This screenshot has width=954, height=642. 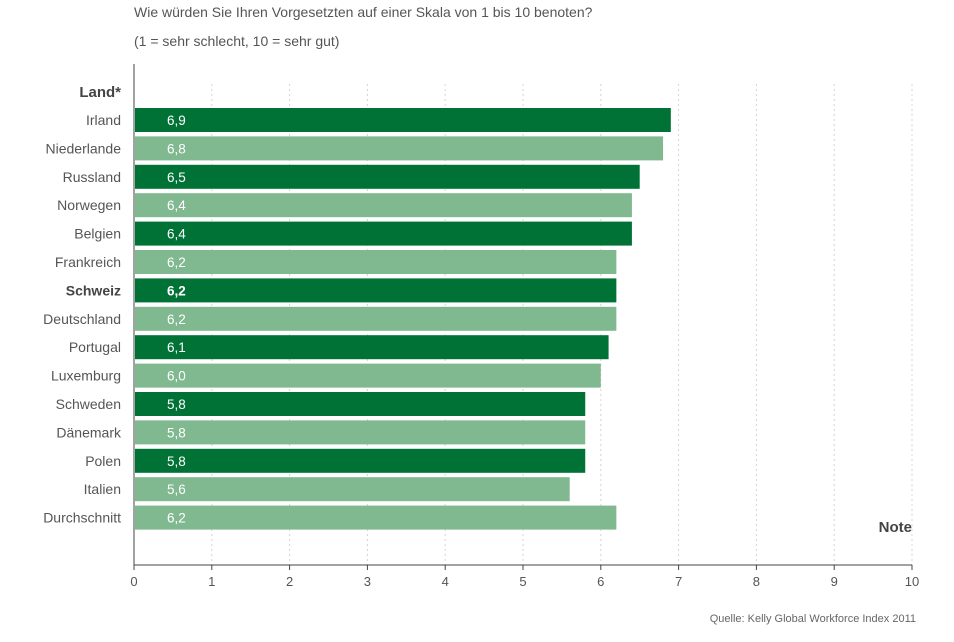 What do you see at coordinates (176, 120) in the screenshot?
I see `bar-value-label-irland: 6,9` at bounding box center [176, 120].